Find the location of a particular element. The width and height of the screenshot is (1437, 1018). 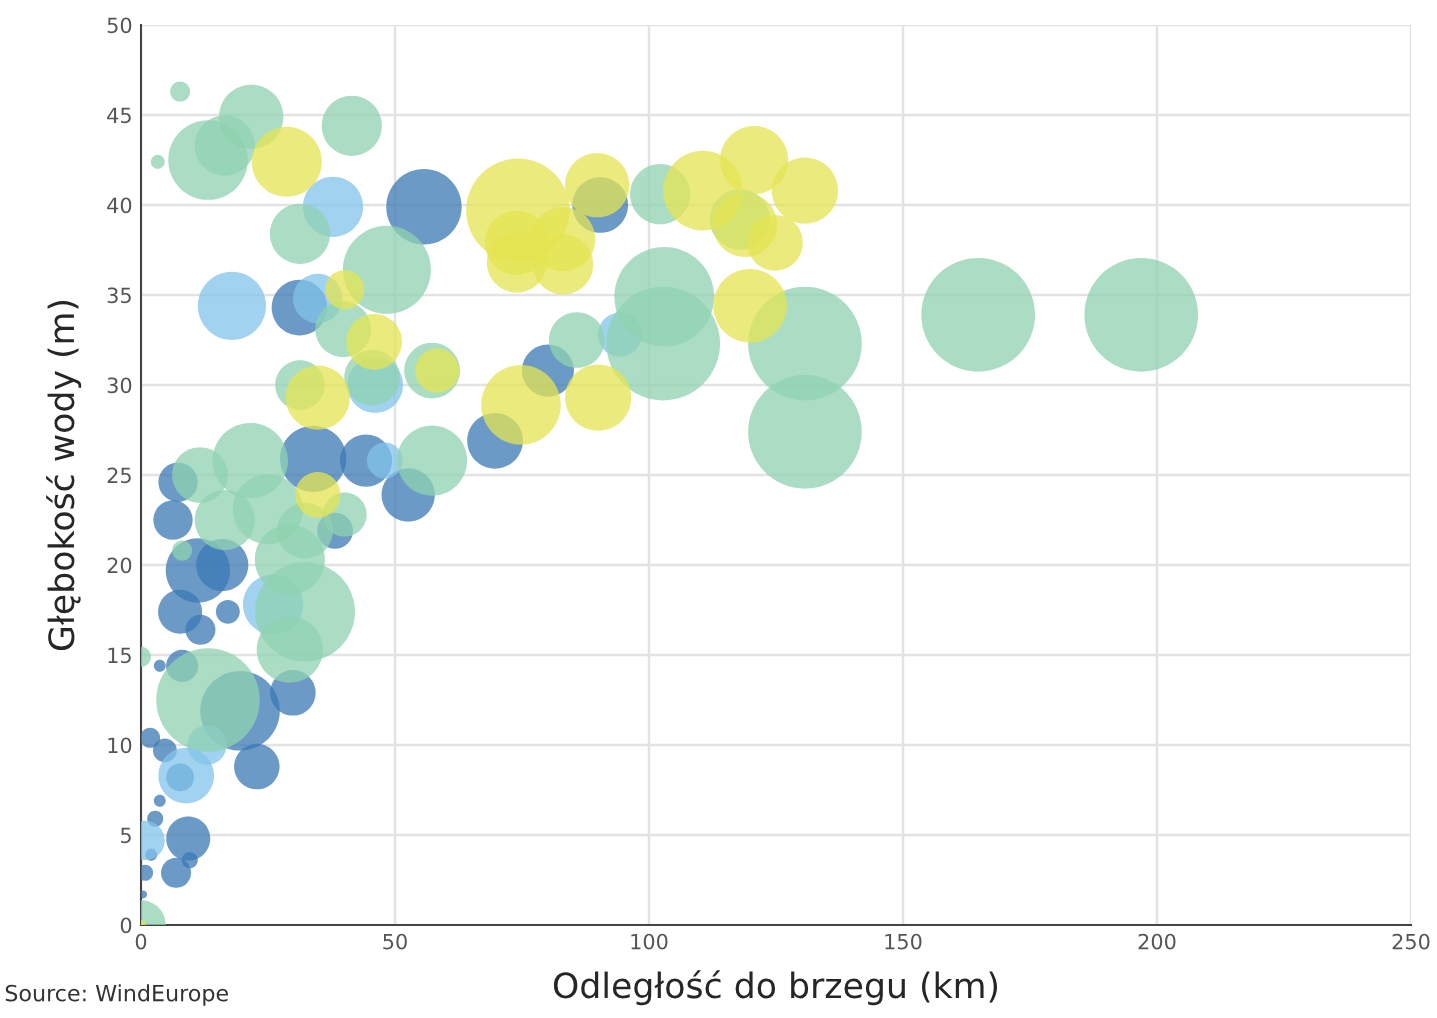

y-tick-label: 25 is located at coordinates (119, 475).